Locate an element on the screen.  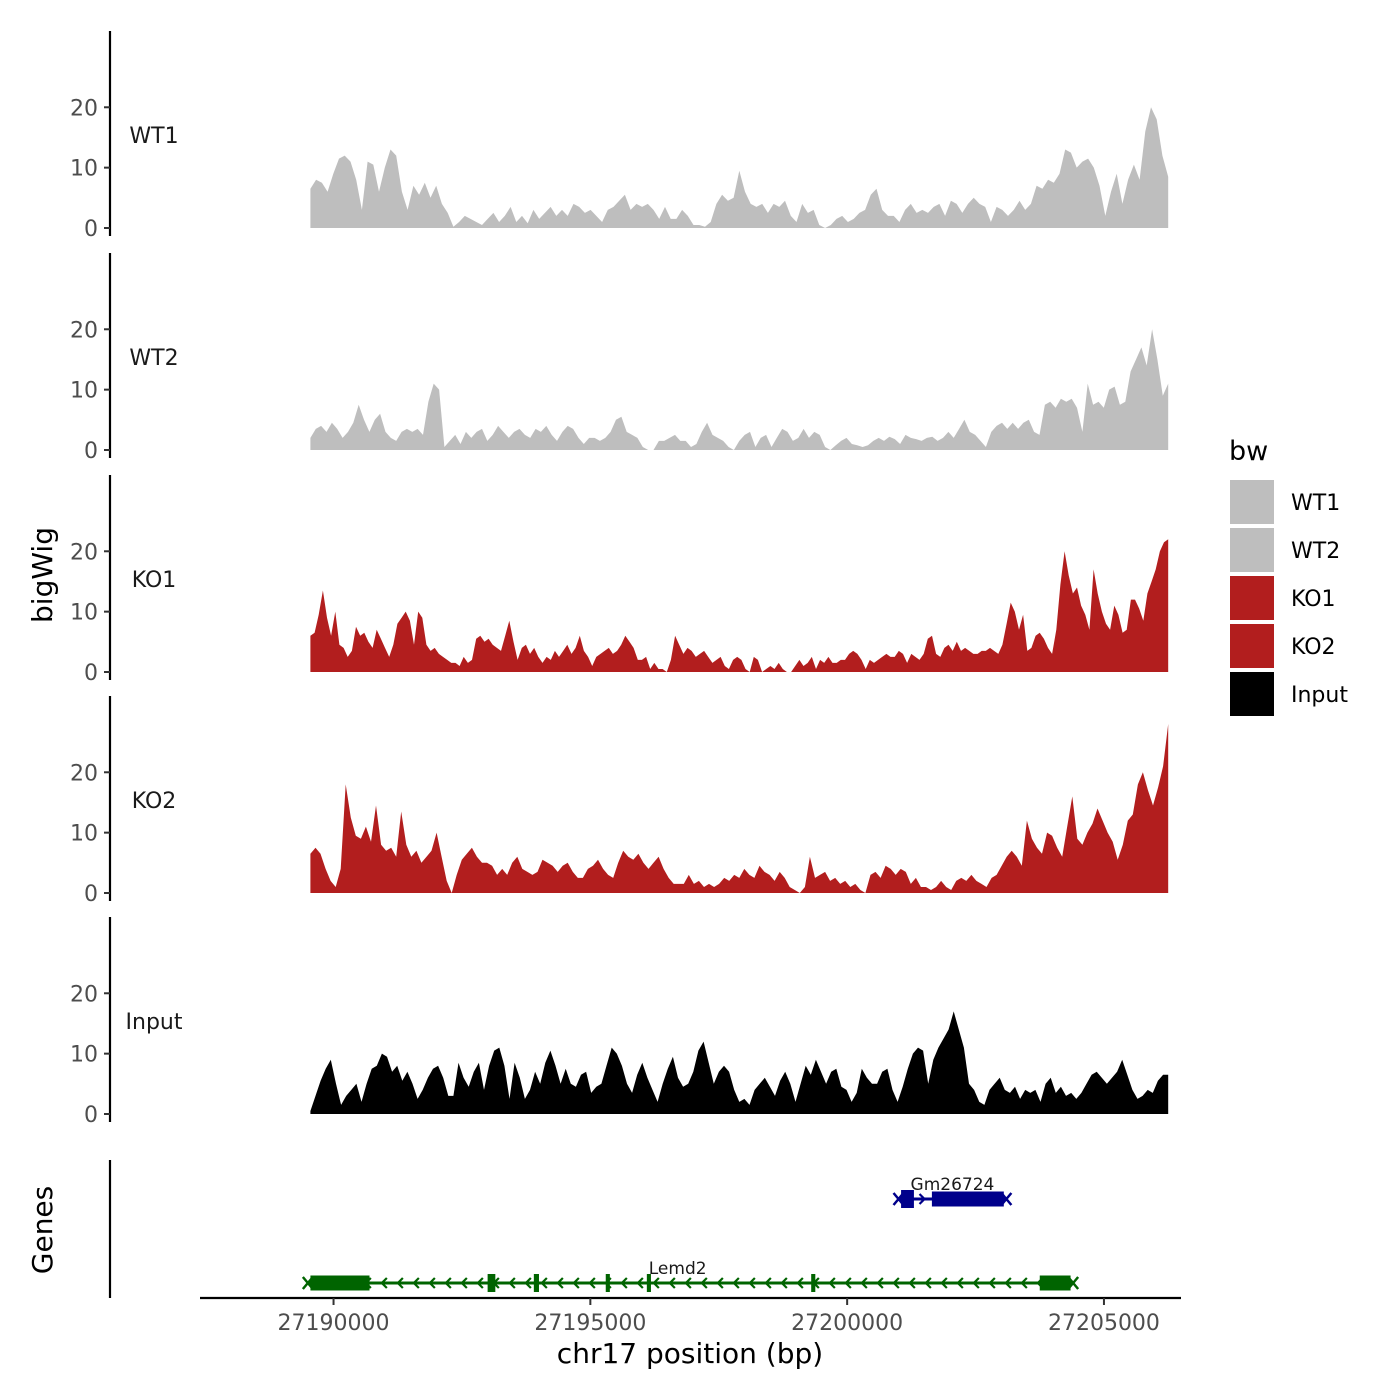
x-tick-label: 27200000 is located at coordinates (847, 1323).